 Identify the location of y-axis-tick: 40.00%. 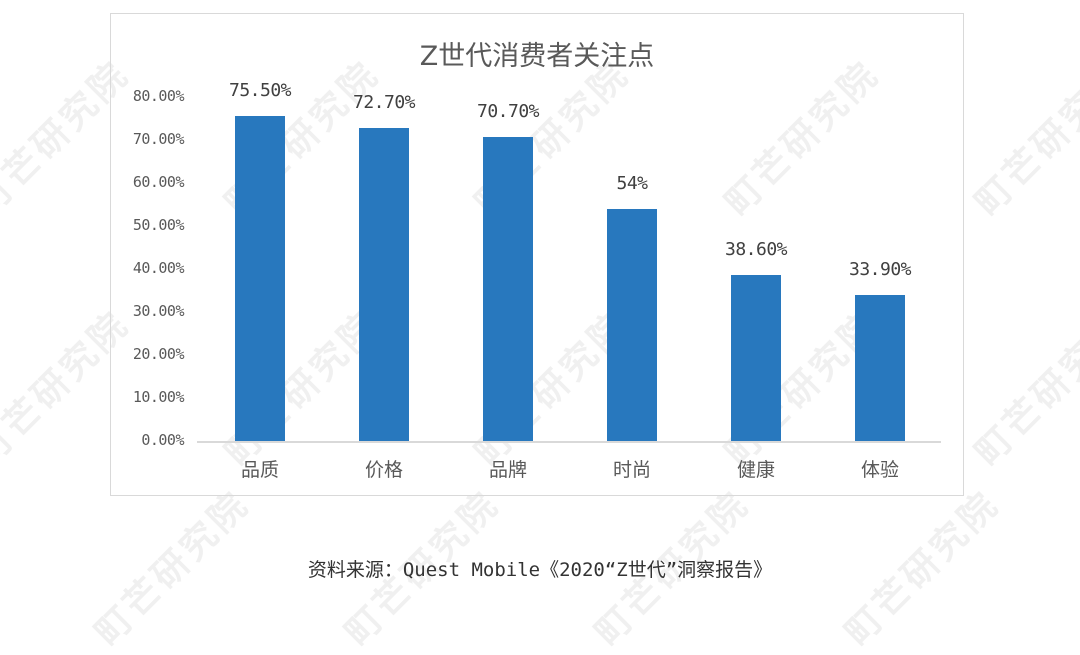
(158, 268).